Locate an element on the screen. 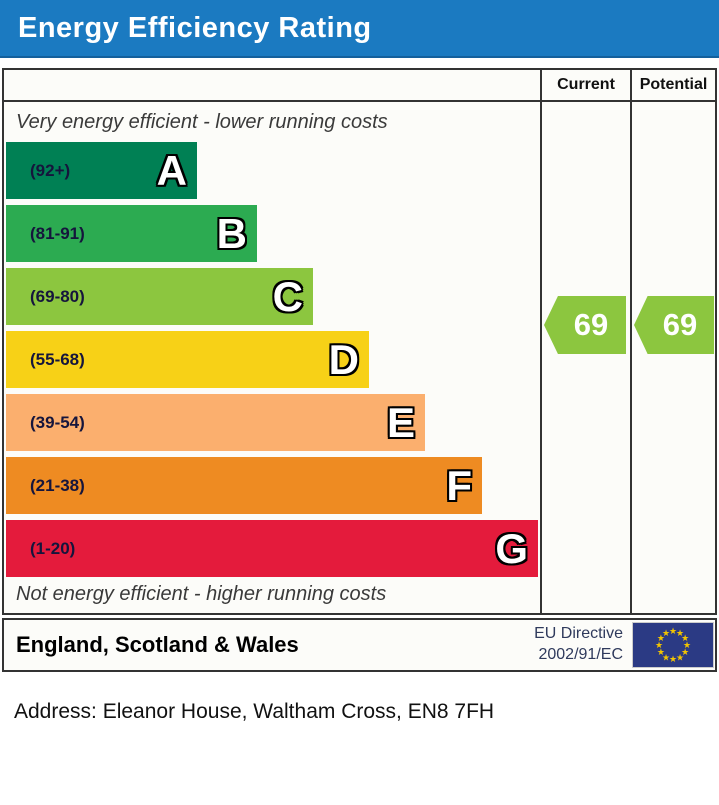 The image size is (719, 805). band-letter: G is located at coordinates (511, 548).